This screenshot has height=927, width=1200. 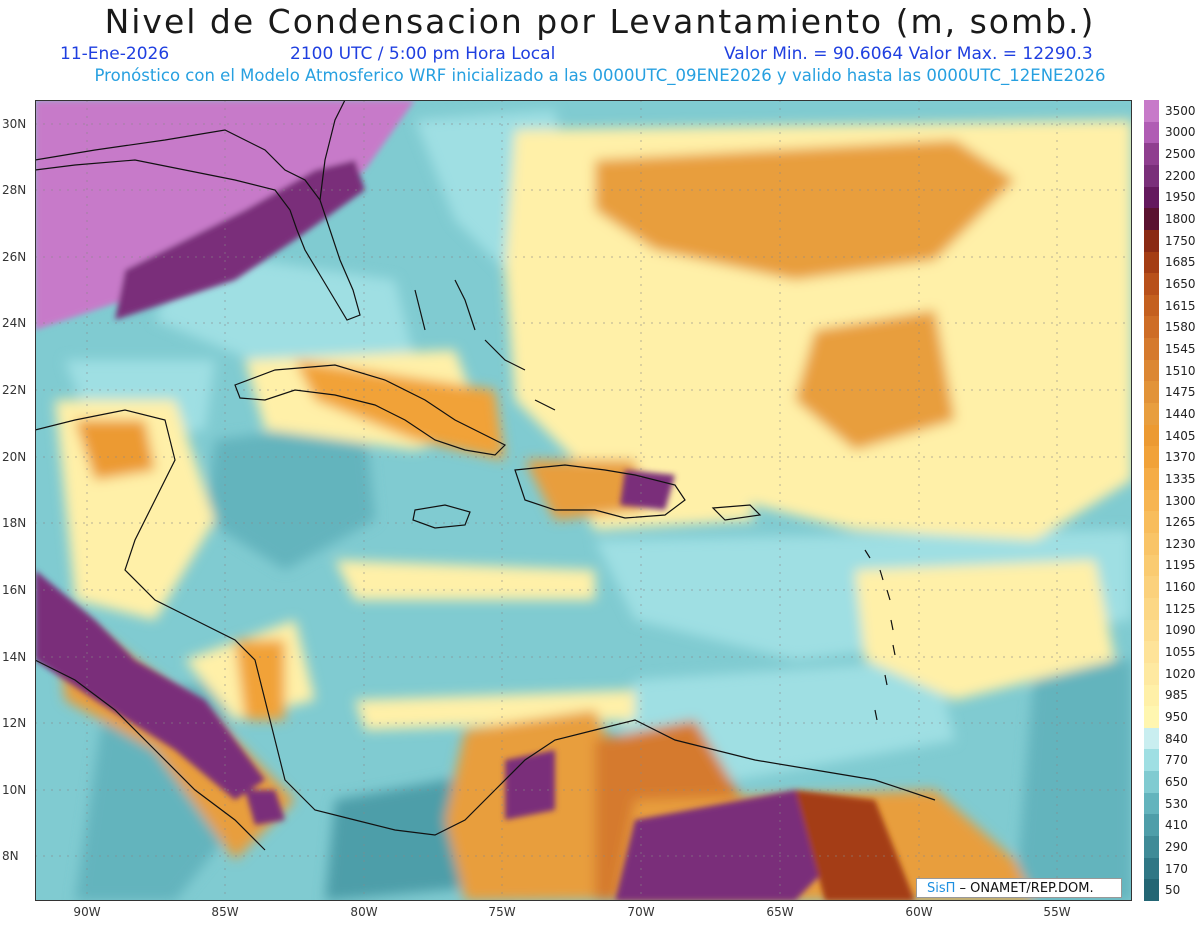 I want to click on legend-label: 2500, so click(x=1180, y=154).